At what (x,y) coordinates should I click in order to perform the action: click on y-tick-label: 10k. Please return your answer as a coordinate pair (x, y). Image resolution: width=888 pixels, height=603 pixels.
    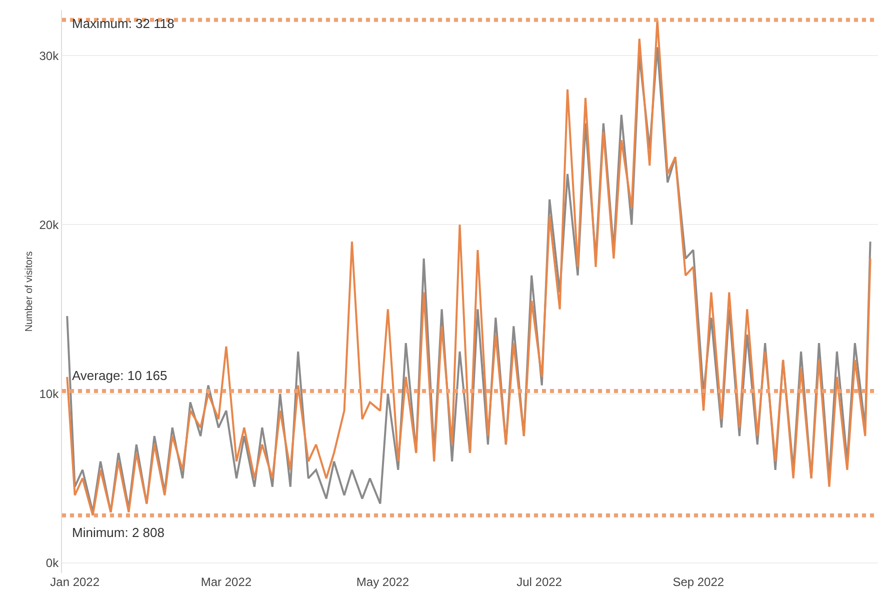
    Looking at the image, I should click on (49, 393).